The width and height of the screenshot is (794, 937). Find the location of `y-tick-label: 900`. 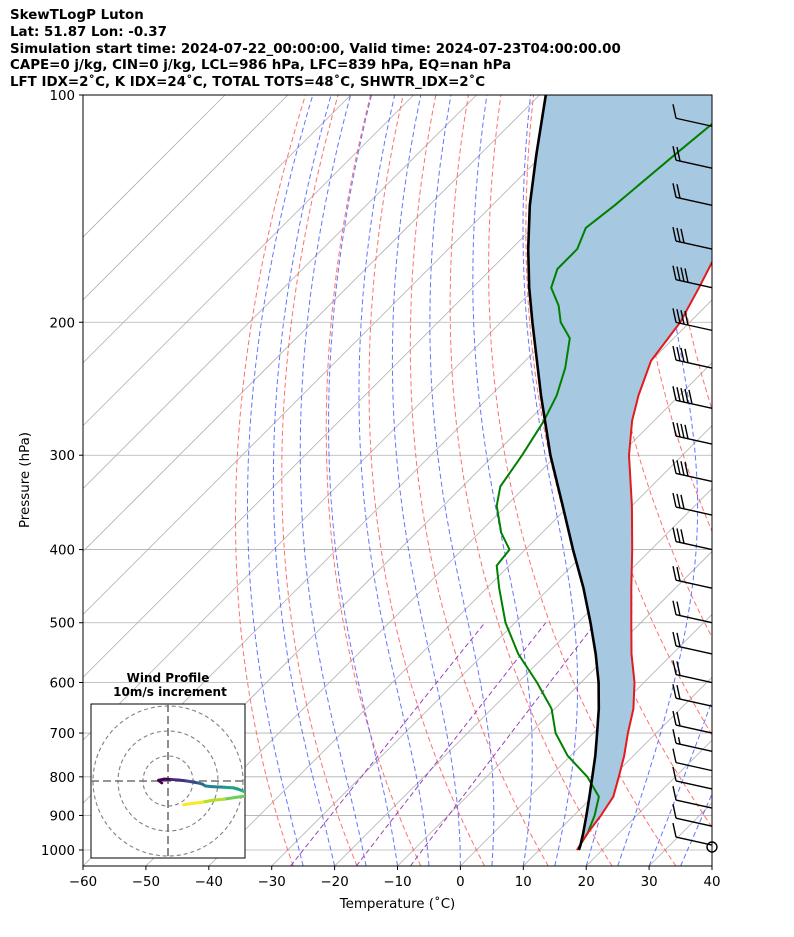

y-tick-label: 900 is located at coordinates (62, 816).